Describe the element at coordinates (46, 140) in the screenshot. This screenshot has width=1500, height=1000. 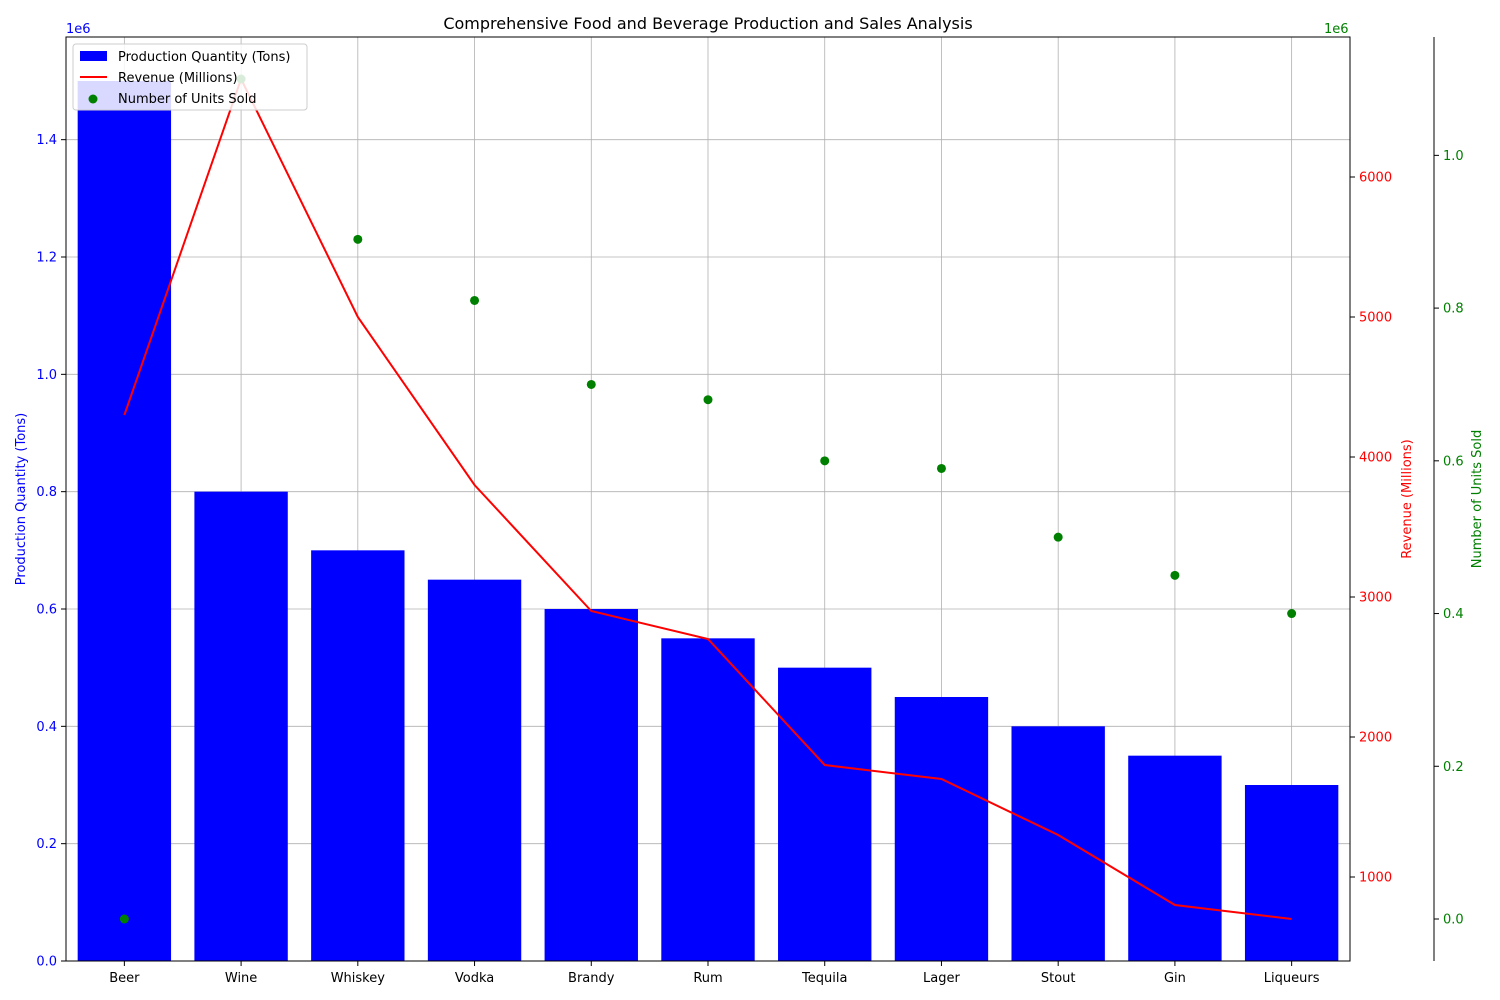
I see `left-tick-label: 1.4` at that location.